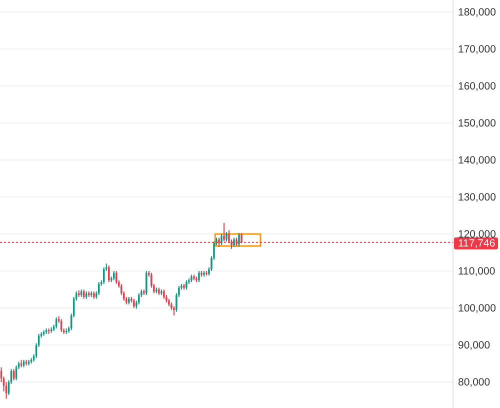  Describe the element at coordinates (477, 160) in the screenshot. I see `y-tick-label: 140,000` at that location.